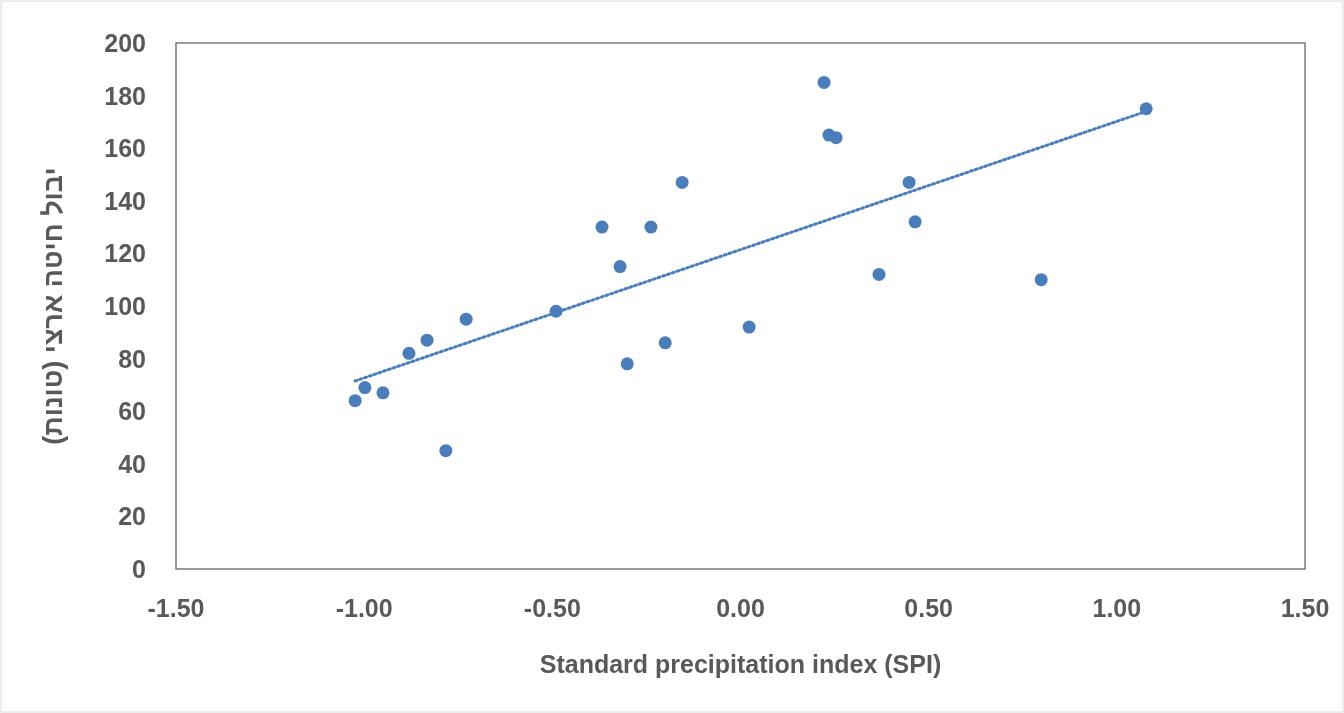  I want to click on y-tick-label: 60, so click(132, 411).